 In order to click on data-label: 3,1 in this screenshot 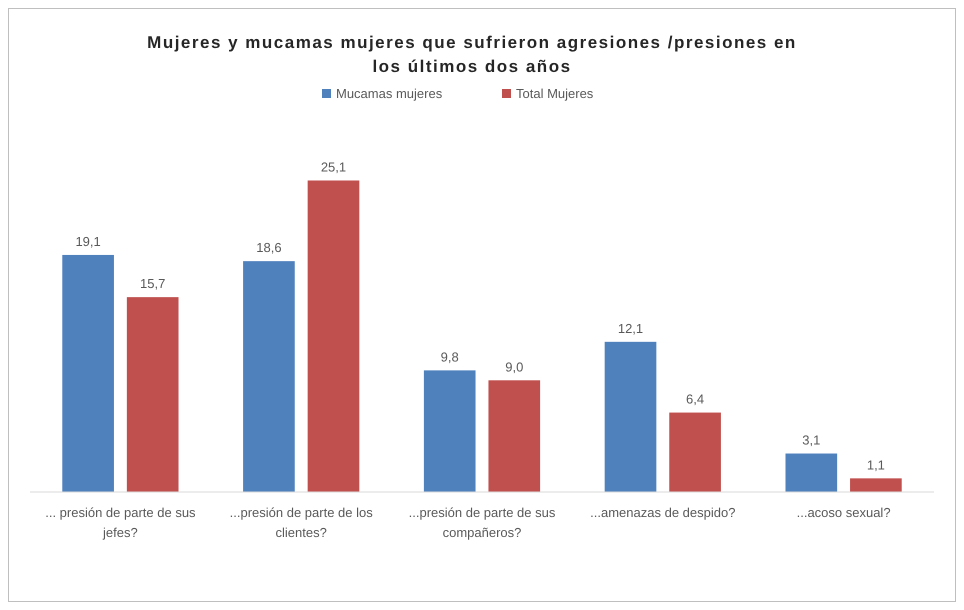, I will do `click(811, 440)`.